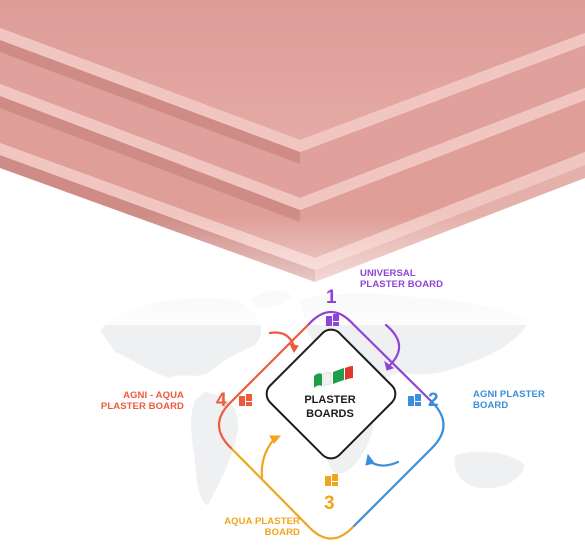  What do you see at coordinates (491, 405) in the screenshot?
I see `label-2-line2: BOARD` at bounding box center [491, 405].